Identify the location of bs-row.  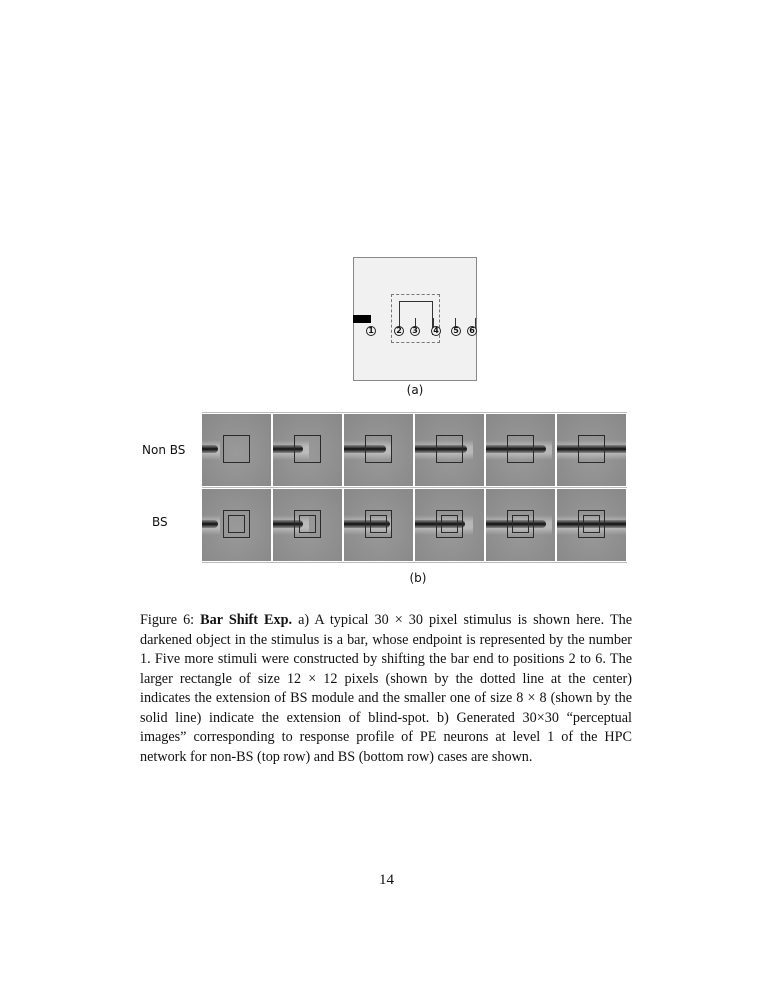
(414, 525).